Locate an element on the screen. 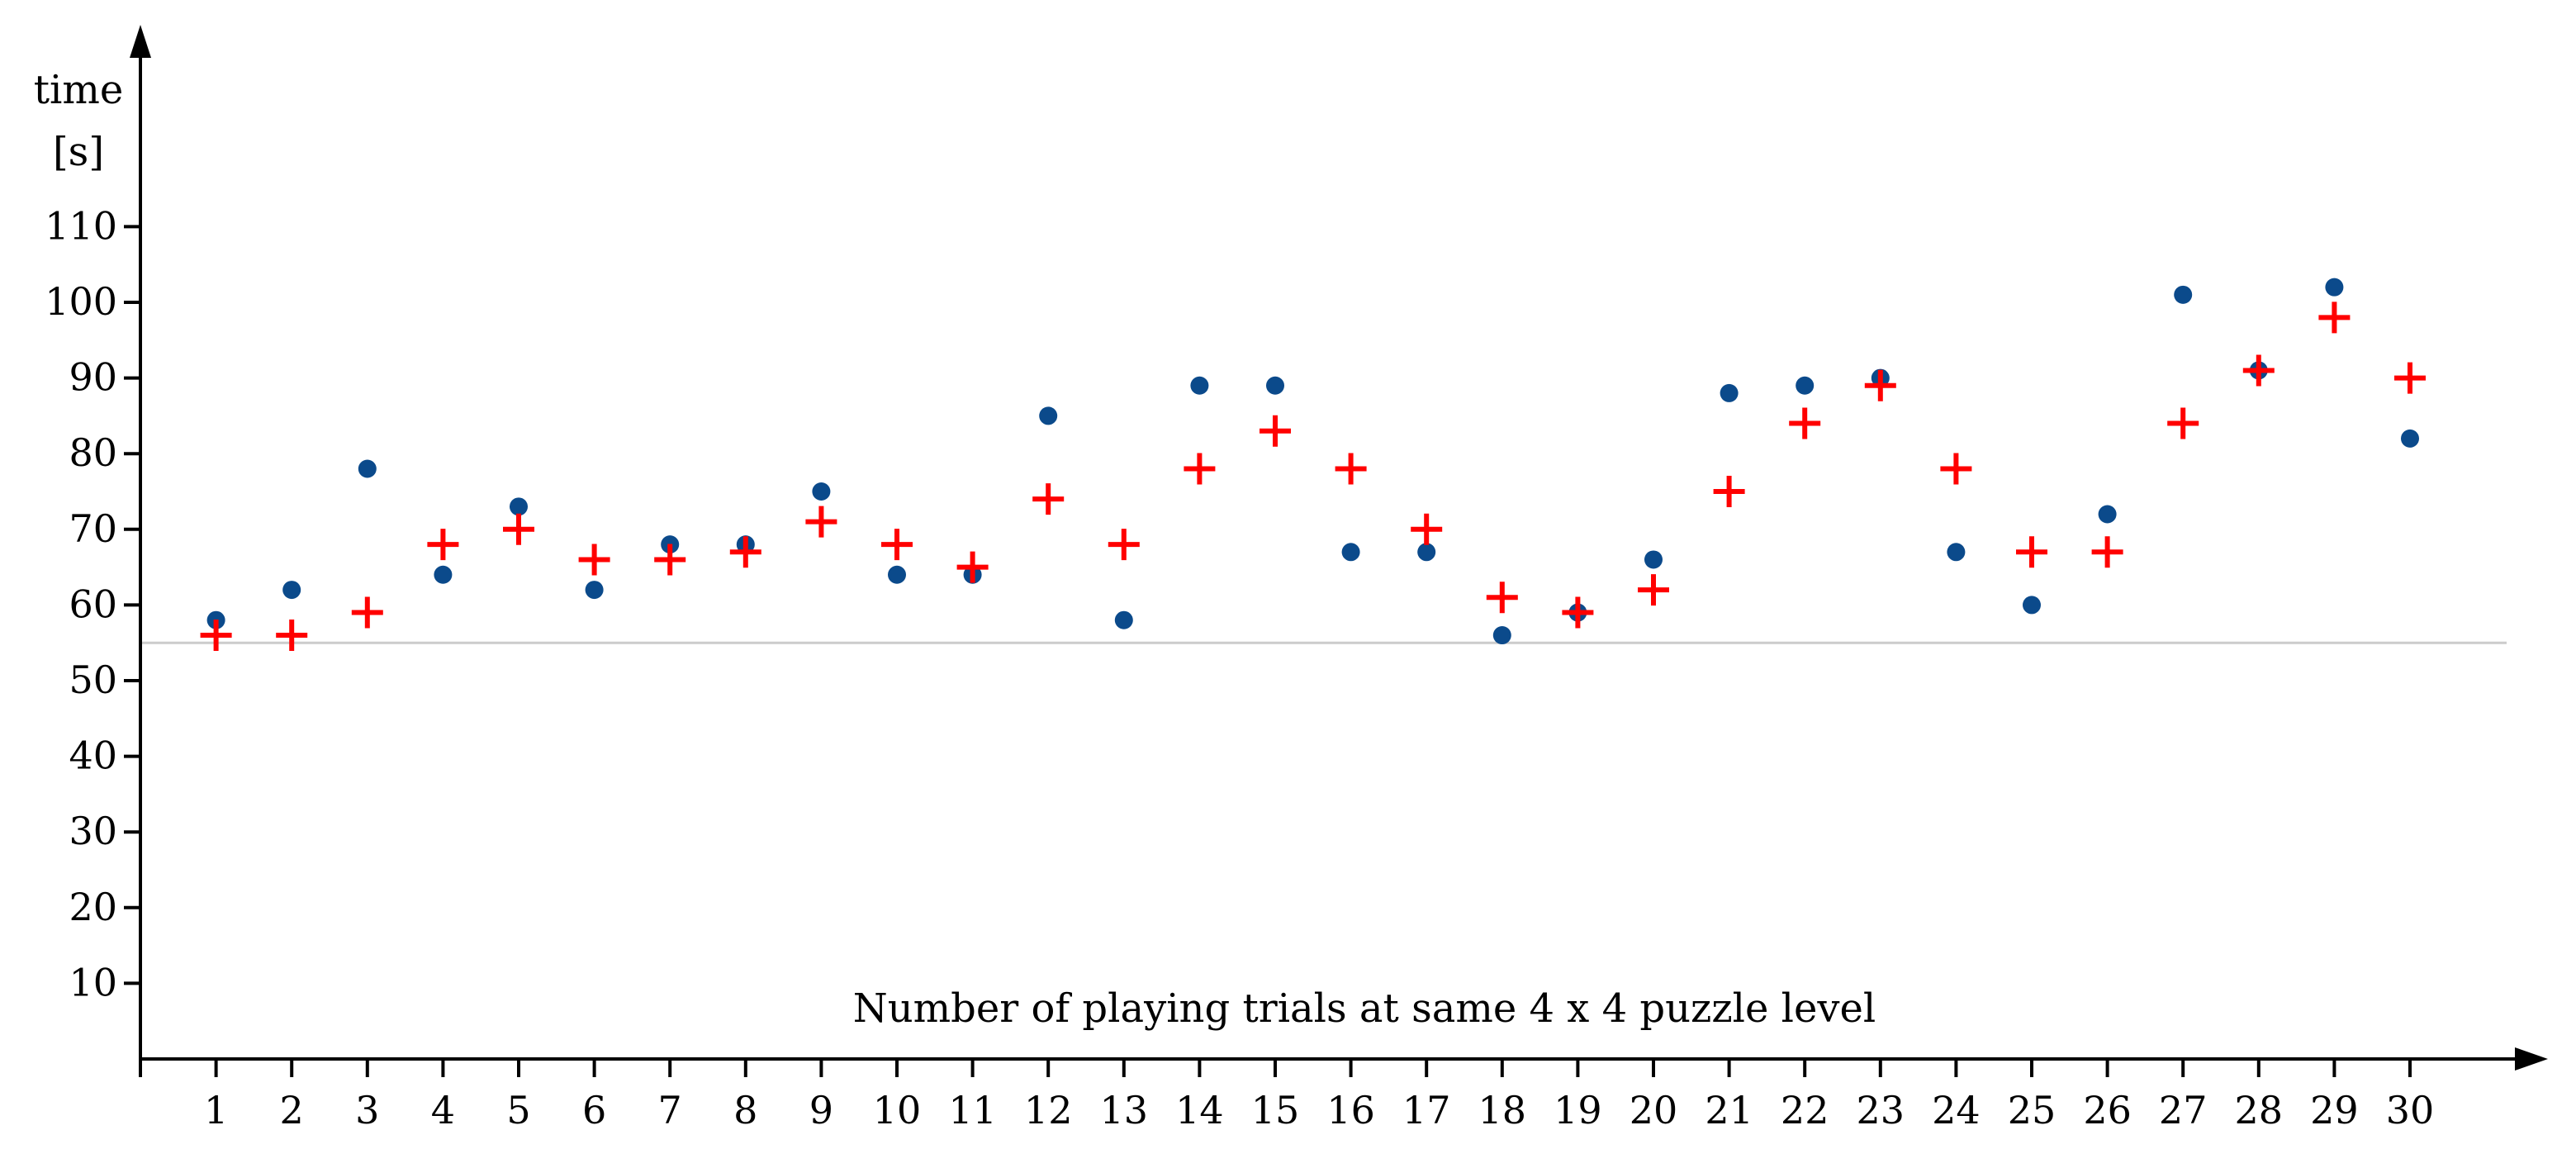 This screenshot has height=1149, width=2576. x-tick-label: 7 is located at coordinates (670, 1110).